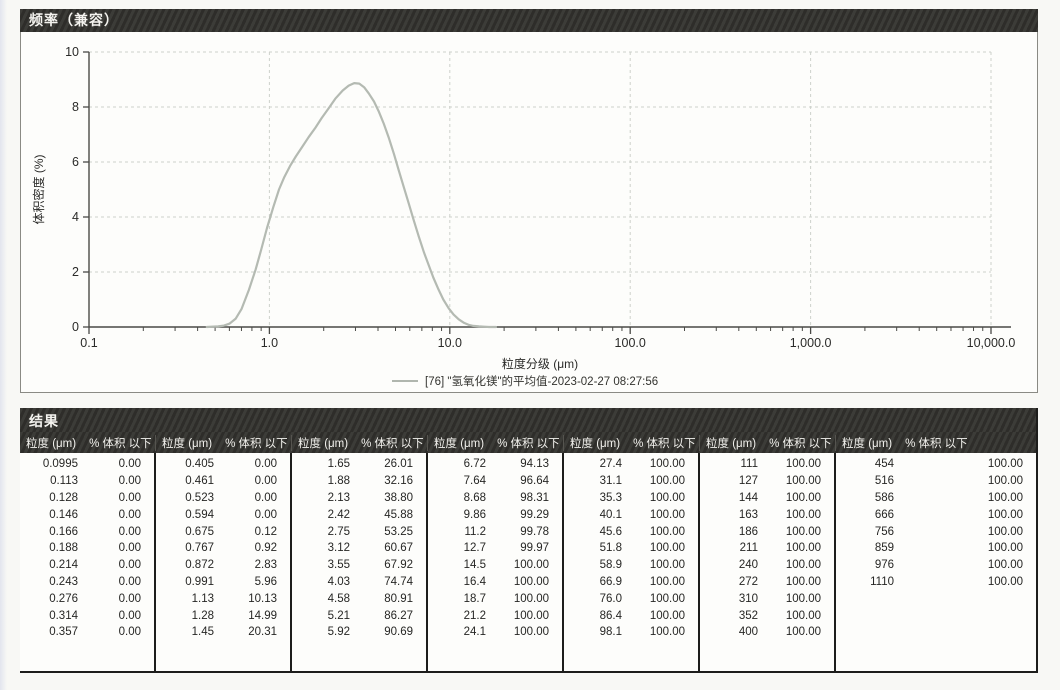 The height and width of the screenshot is (690, 1060). I want to click on size-cell: 9.86, so click(474, 514).